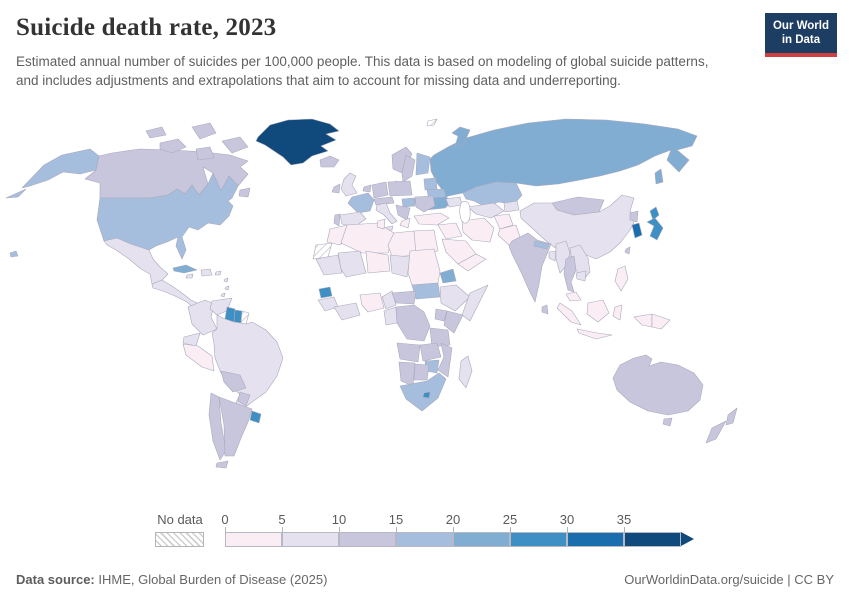 The width and height of the screenshot is (850, 600). What do you see at coordinates (206, 272) in the screenshot?
I see `country-hispaniola` at bounding box center [206, 272].